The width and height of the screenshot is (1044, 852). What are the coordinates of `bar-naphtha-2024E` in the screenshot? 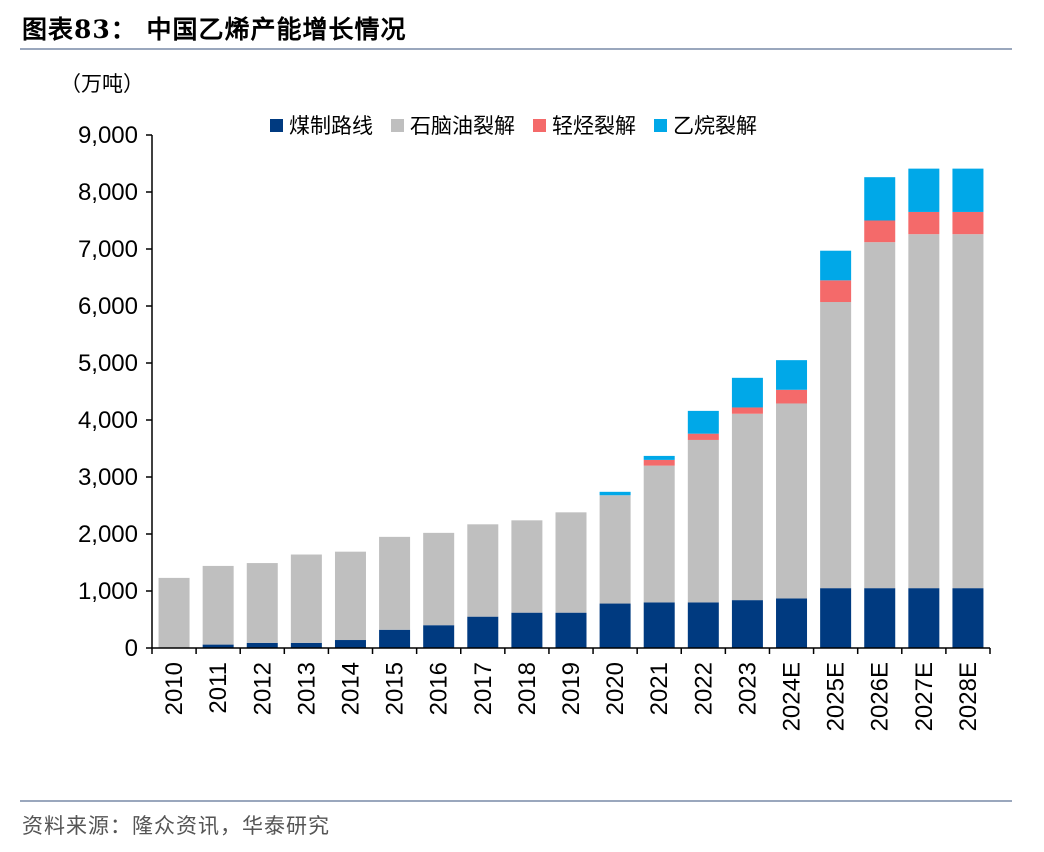 It's located at (792, 501).